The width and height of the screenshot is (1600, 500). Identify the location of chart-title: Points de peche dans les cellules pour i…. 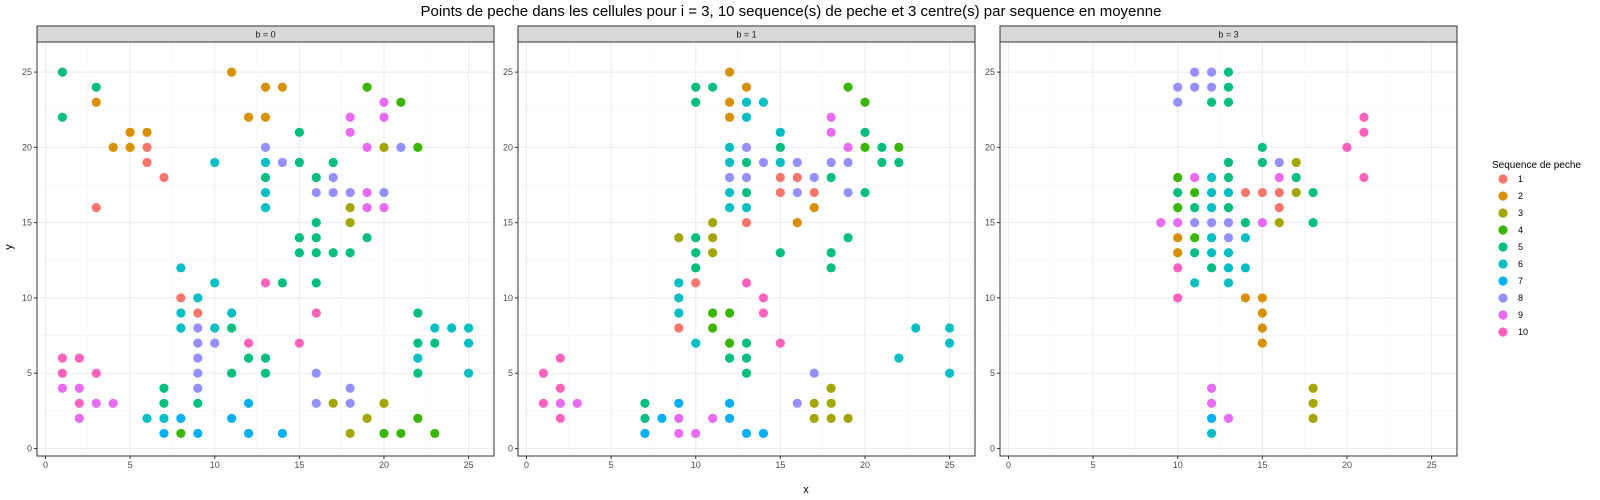
(791, 11).